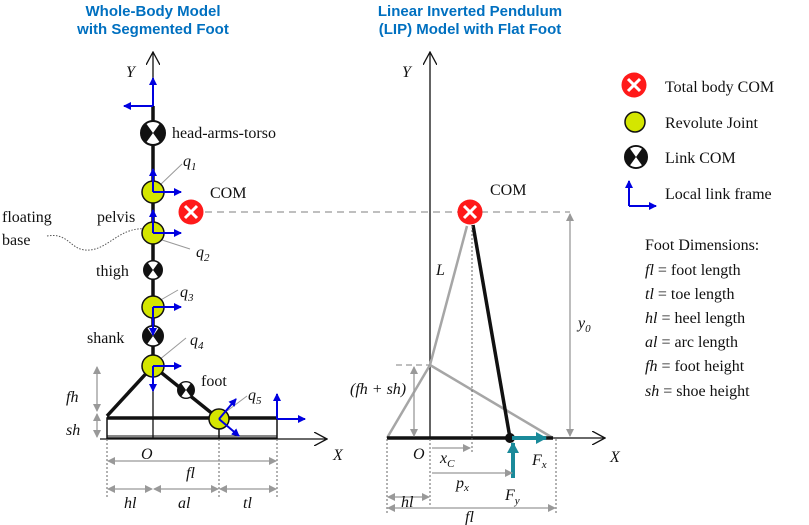 The width and height of the screenshot is (809, 525). Describe the element at coordinates (695, 366) in the screenshot. I see `foot-dim-fh: fh = foot height` at that location.